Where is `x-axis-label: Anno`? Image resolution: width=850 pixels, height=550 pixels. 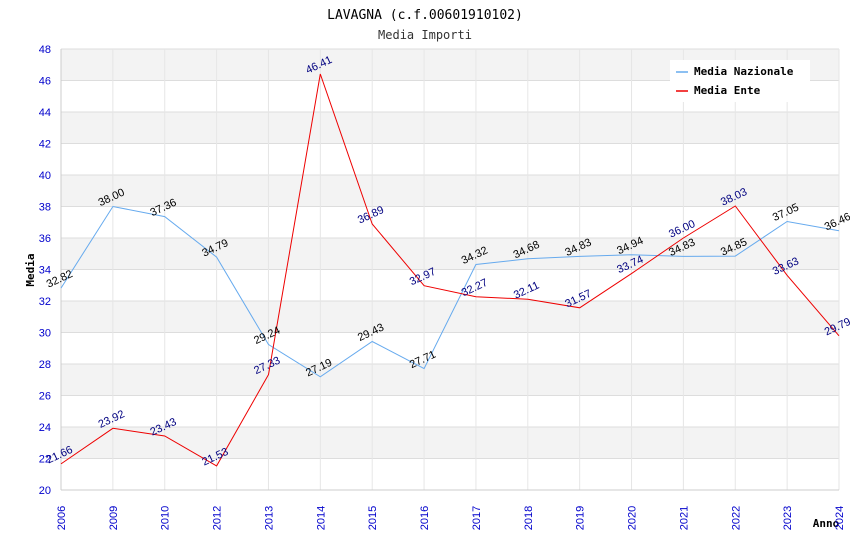
x-axis-label: Anno is located at coordinates (826, 523).